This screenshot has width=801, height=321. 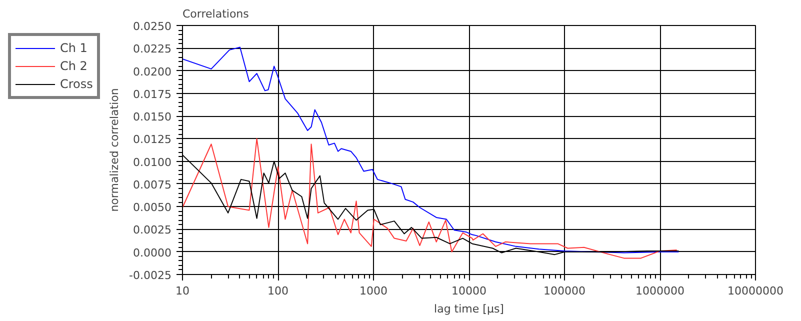 What do you see at coordinates (469, 309) in the screenshot?
I see `x-axis-title: lag time [µs]` at bounding box center [469, 309].